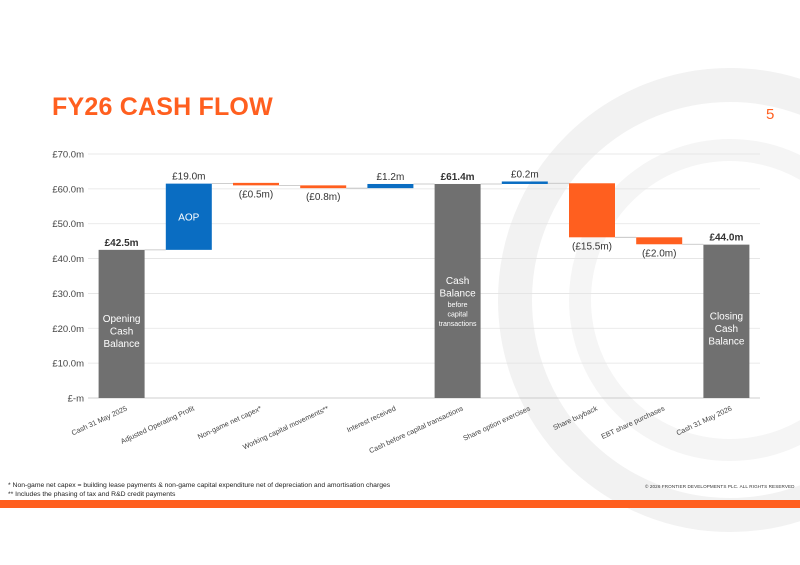 The image size is (800, 565). Describe the element at coordinates (659, 253) in the screenshot. I see `bar-value-label: (£2.0m)` at that location.